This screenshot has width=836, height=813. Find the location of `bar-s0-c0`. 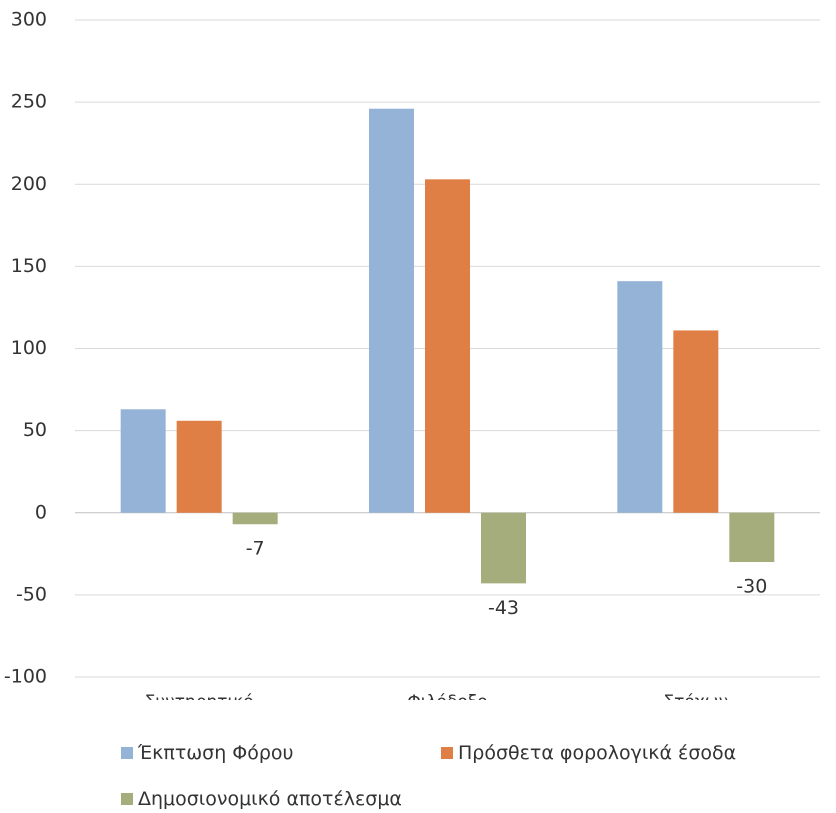

bar-s0-c0 is located at coordinates (143, 461).